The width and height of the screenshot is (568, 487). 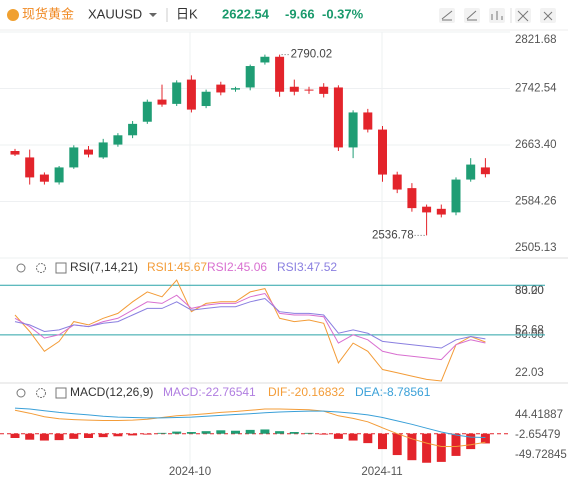 I want to click on legend-entry: RSI1:45.67, so click(x=177, y=267).